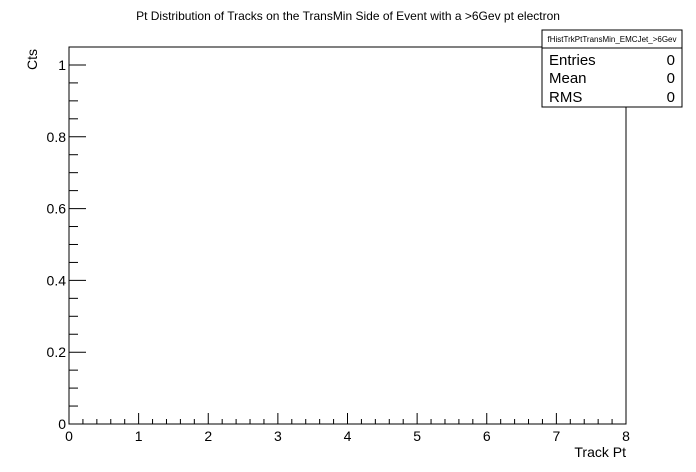 This screenshot has width=696, height=472. What do you see at coordinates (62, 65) in the screenshot?
I see `y-tick-label: 1` at bounding box center [62, 65].